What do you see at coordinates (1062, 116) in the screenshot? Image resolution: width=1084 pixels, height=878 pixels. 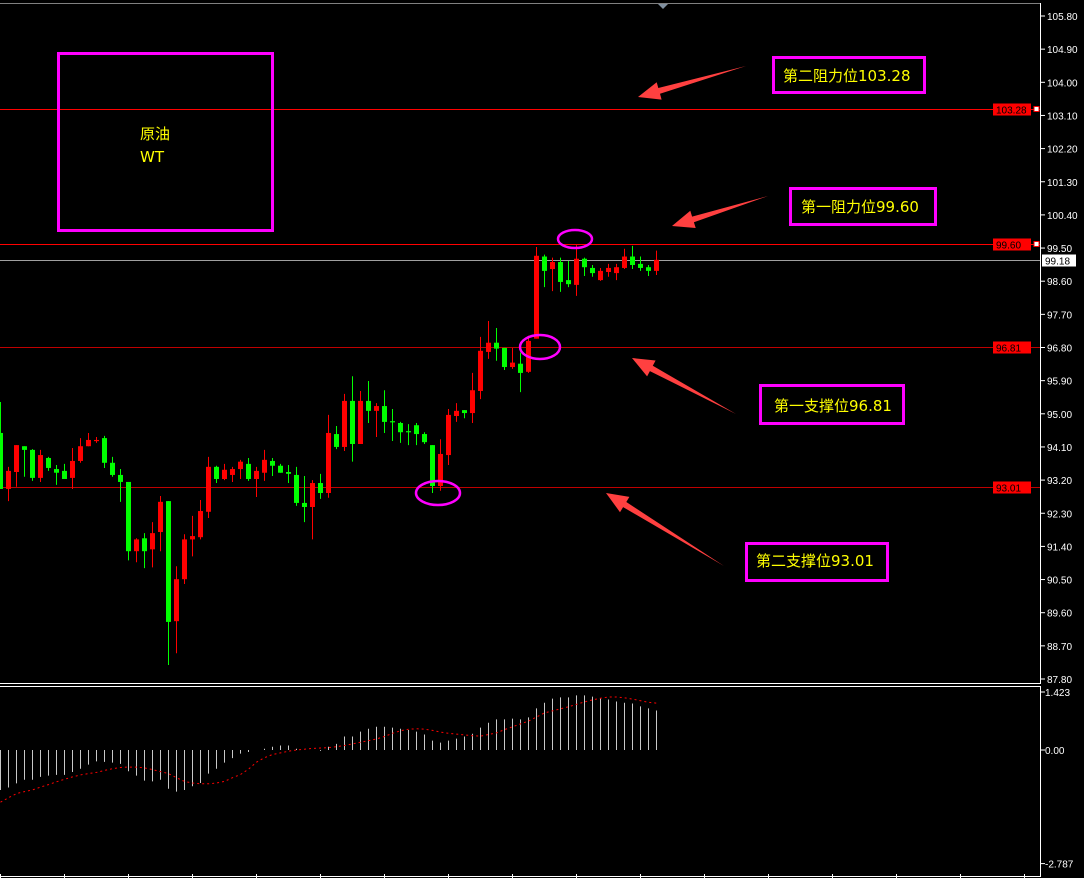 I see `price-tick-label: 103.10` at bounding box center [1062, 116].